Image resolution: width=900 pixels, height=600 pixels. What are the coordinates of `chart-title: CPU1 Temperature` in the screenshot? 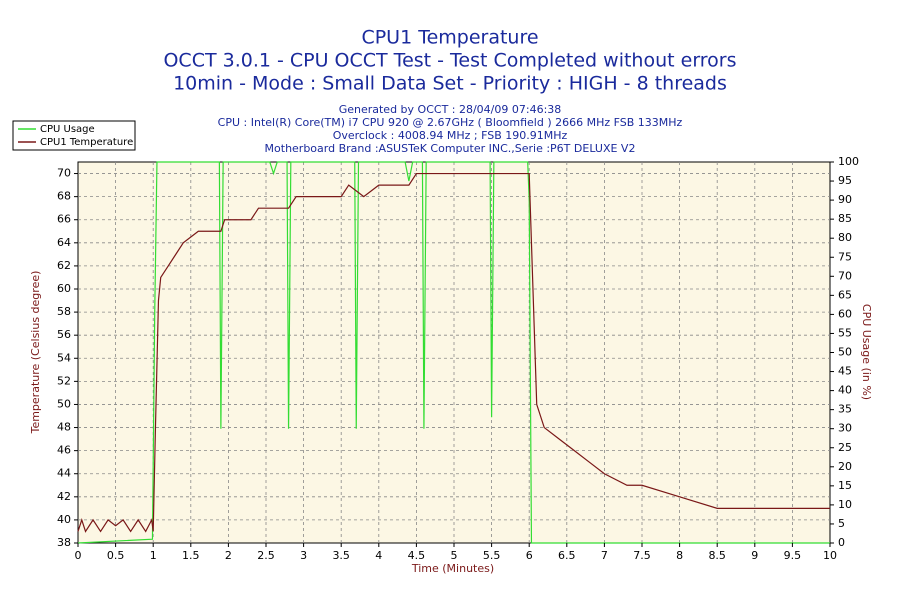 It's located at (449, 38).